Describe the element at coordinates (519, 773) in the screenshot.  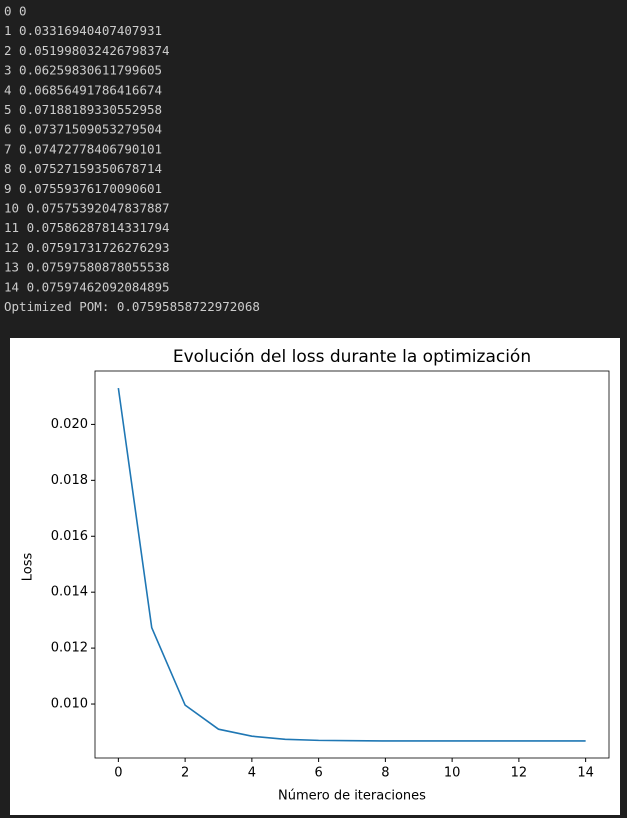
I see `x-tick-label: 12` at that location.